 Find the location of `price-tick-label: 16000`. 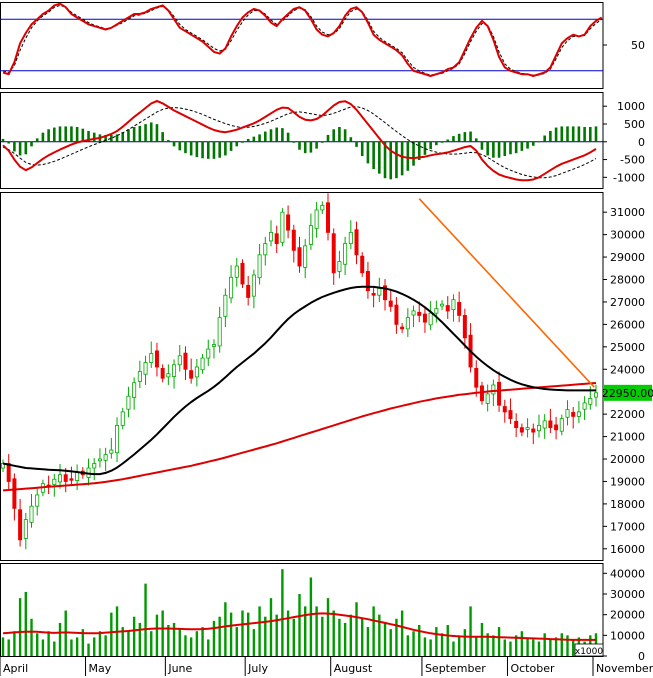

price-tick-label: 16000 is located at coordinates (627, 549).